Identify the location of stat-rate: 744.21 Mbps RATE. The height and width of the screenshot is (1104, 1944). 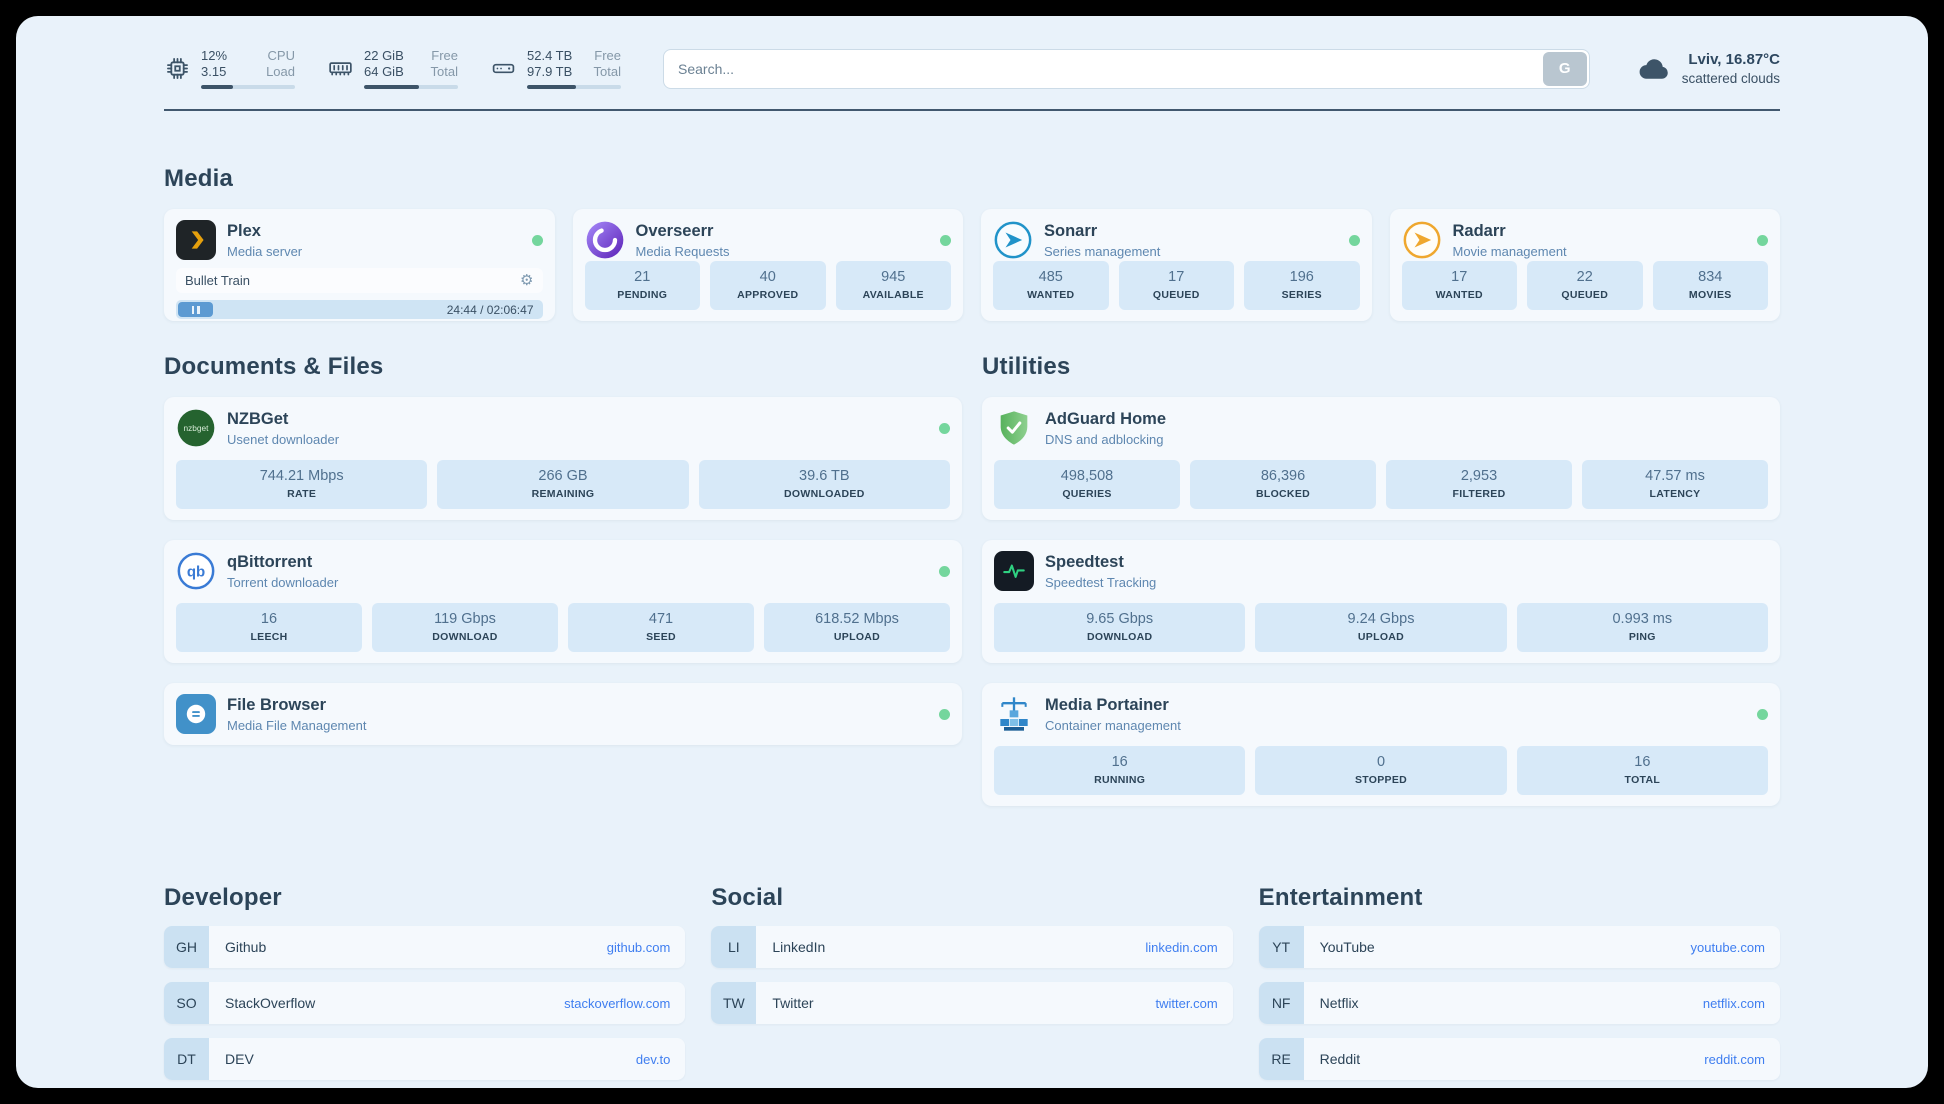
(302, 484).